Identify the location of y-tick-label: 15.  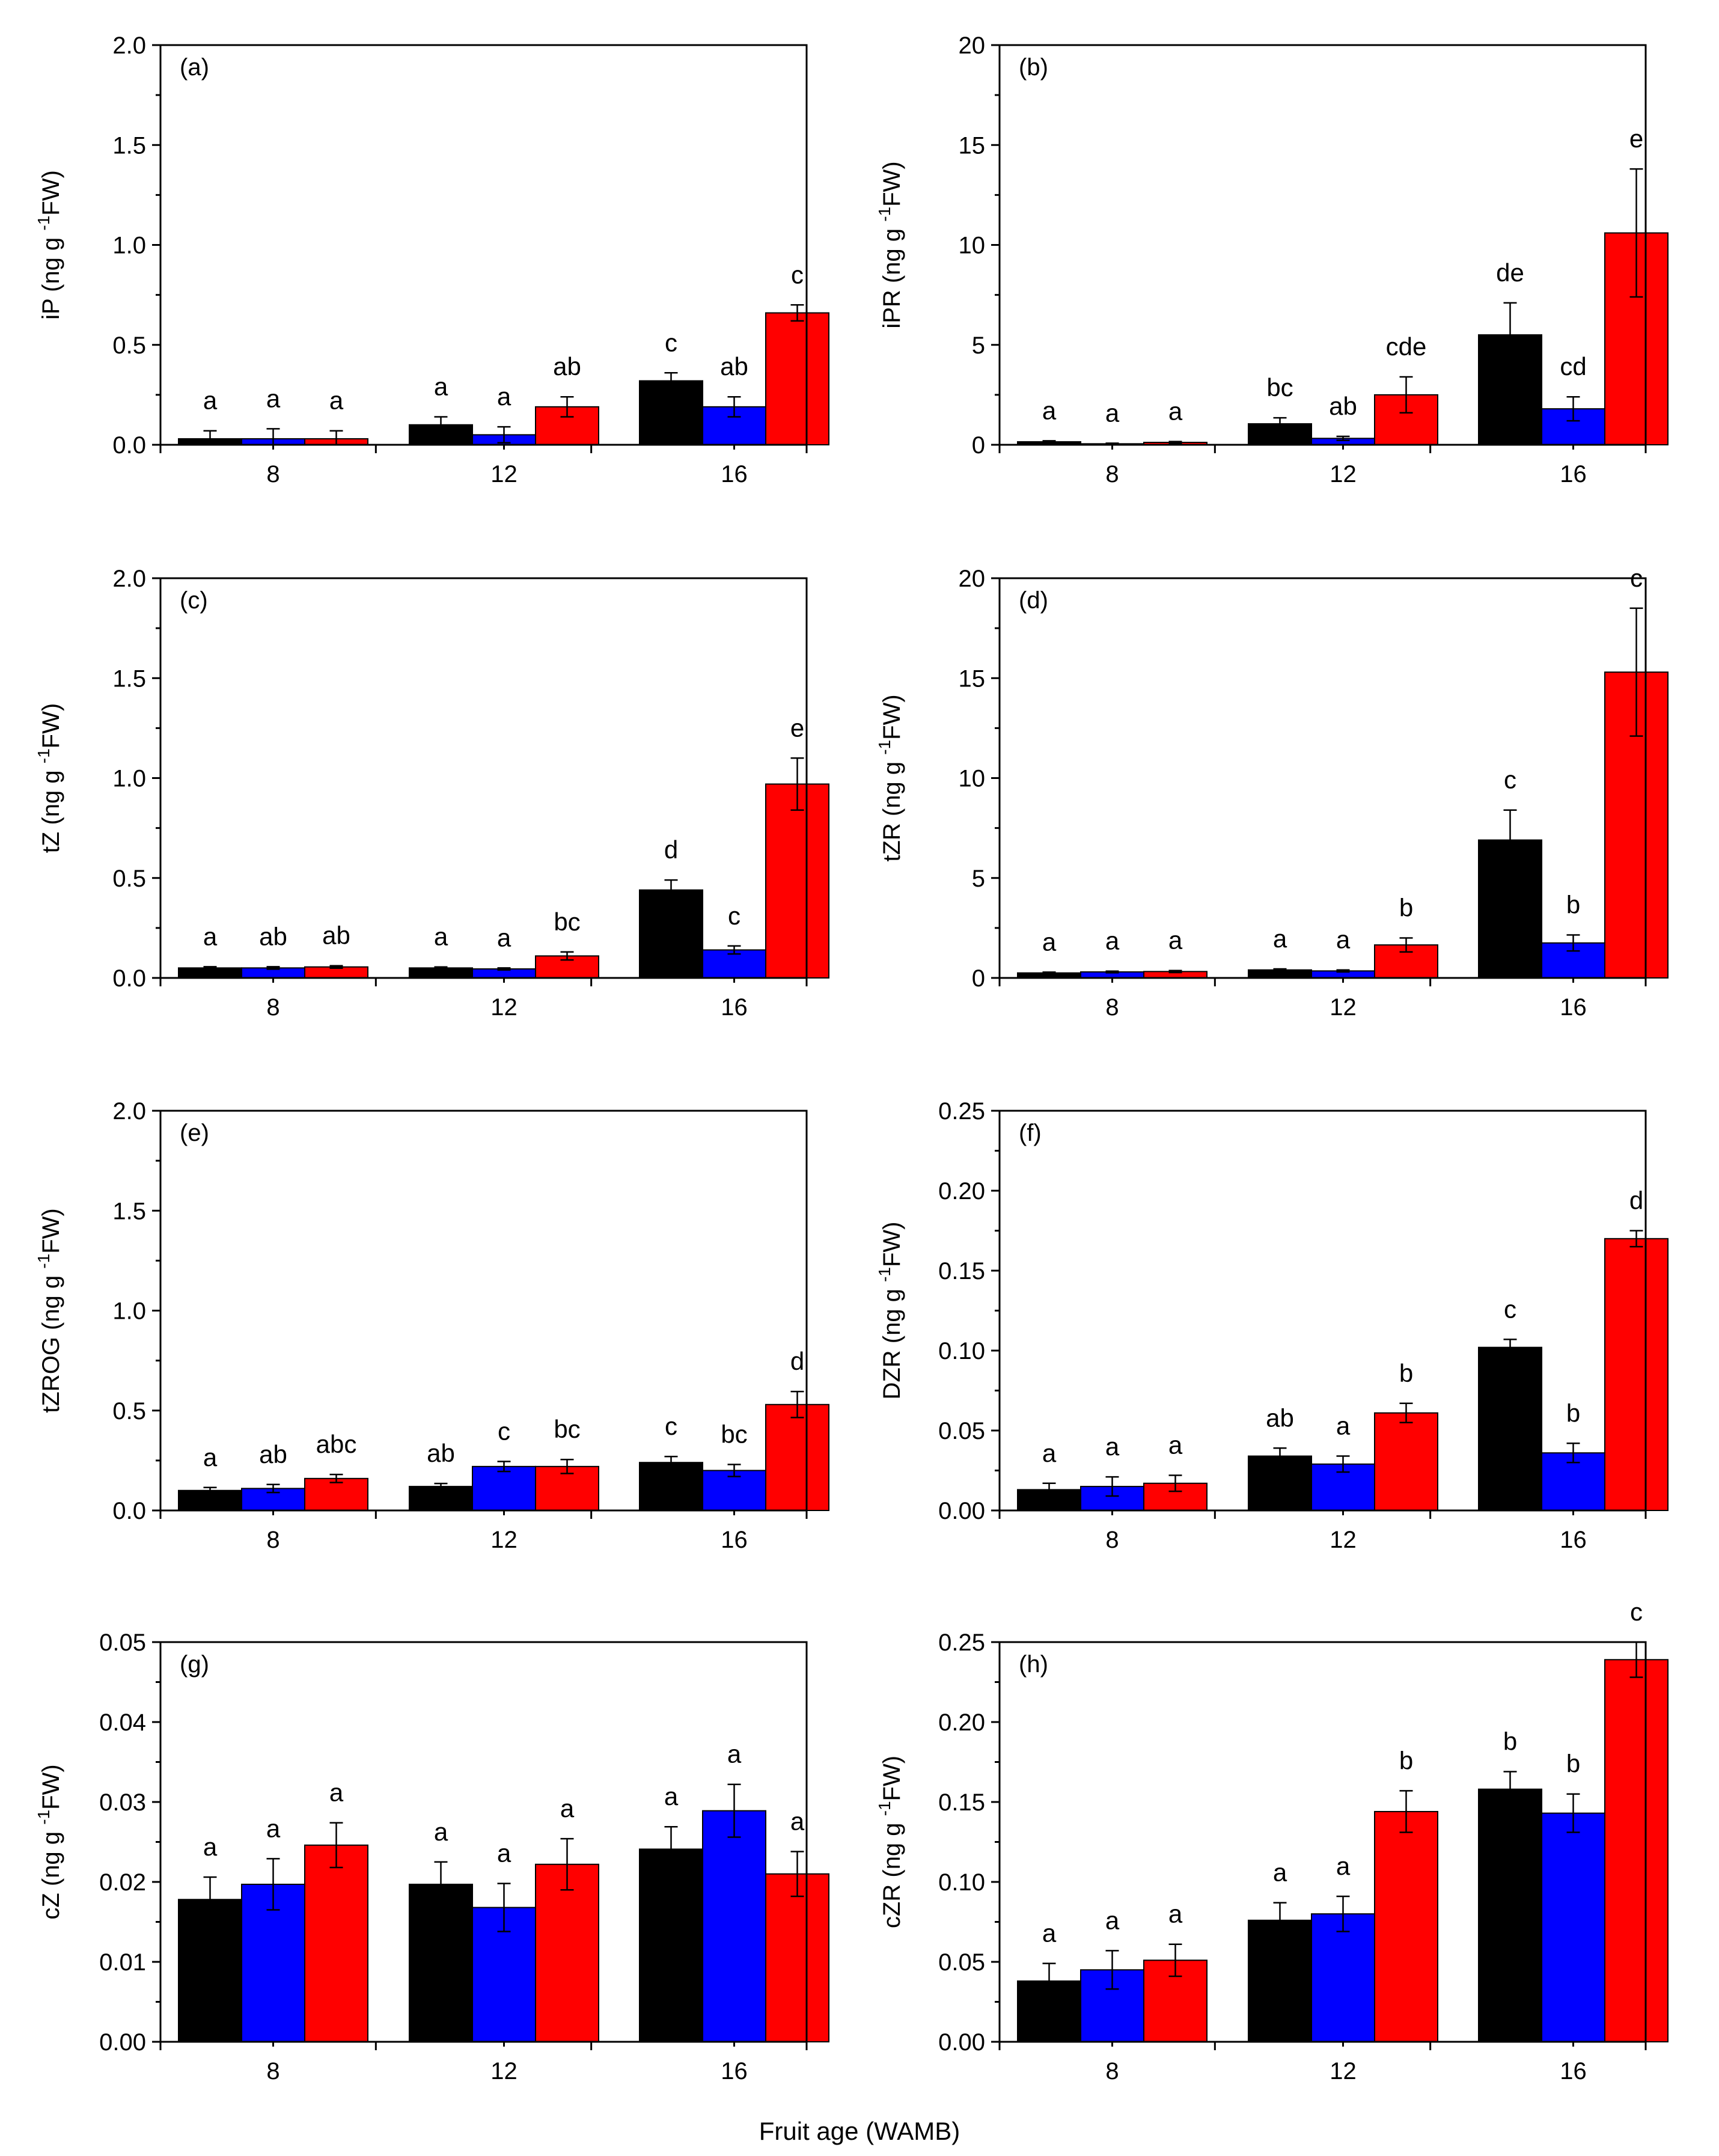
(973, 678).